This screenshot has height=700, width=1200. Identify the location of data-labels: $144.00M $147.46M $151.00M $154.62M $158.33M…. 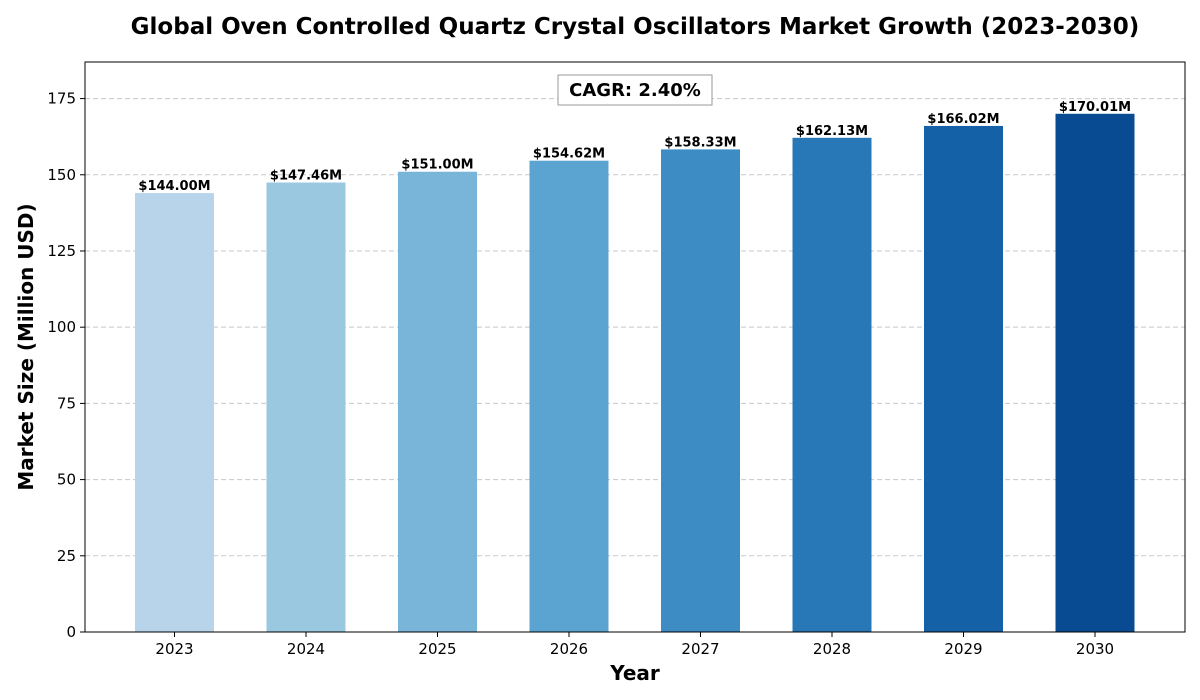
(634, 147).